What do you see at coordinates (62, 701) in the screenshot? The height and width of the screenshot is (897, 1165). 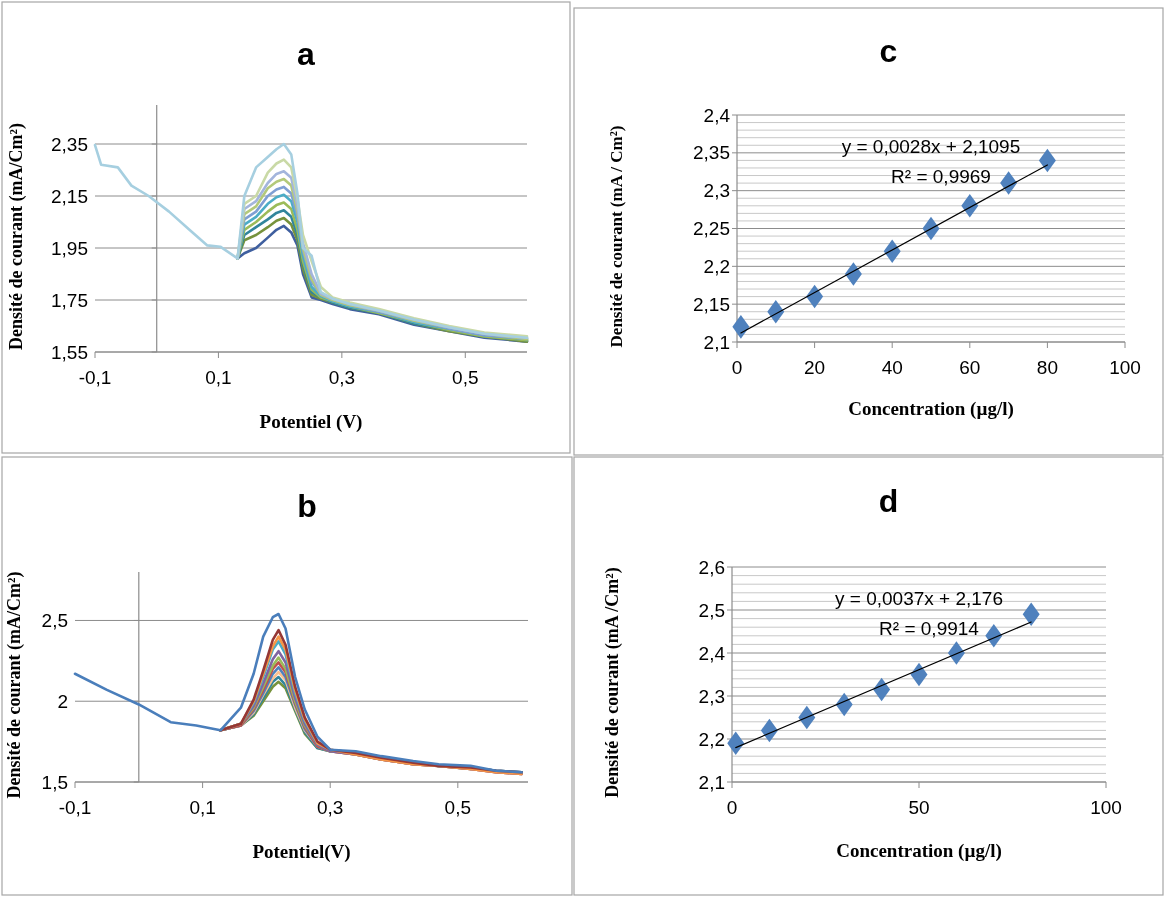 I see `y-tick-label: 2` at bounding box center [62, 701].